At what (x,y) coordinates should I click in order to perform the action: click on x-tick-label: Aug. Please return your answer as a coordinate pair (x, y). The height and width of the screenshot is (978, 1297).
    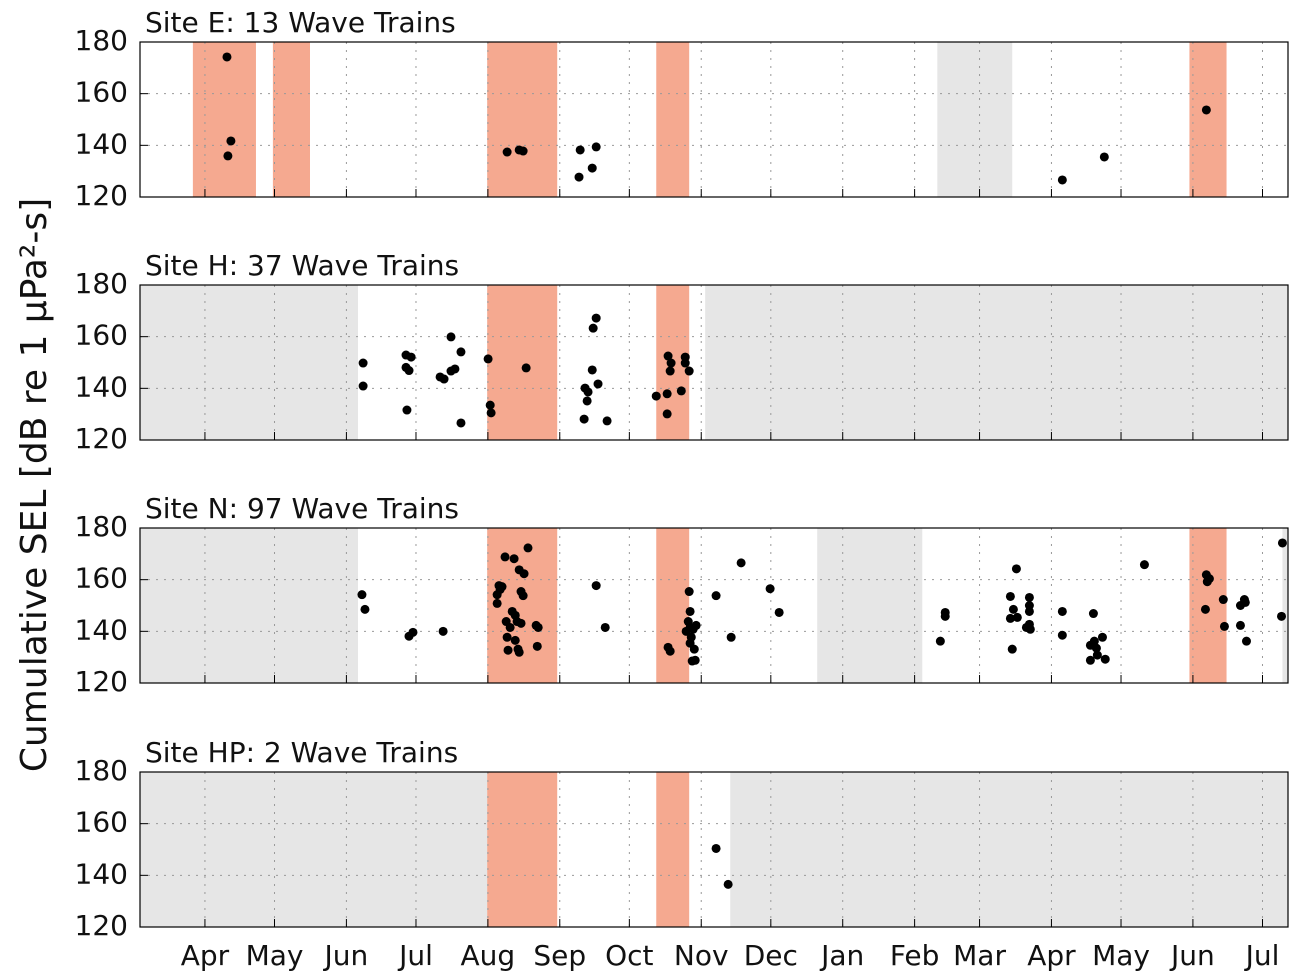
    Looking at the image, I should click on (488, 955).